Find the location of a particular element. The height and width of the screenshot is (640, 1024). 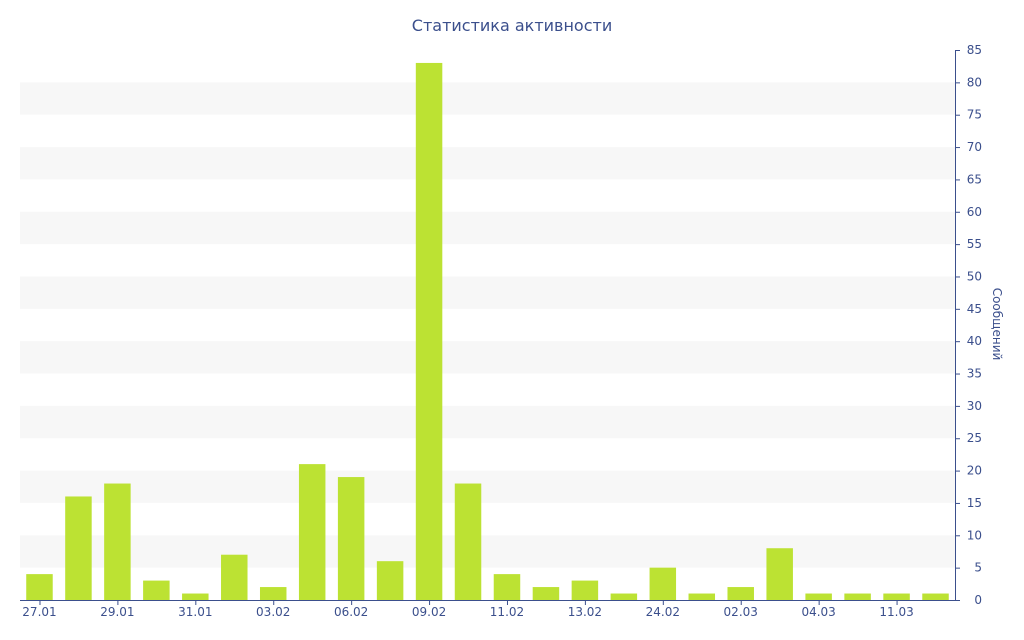

bar-02.03 is located at coordinates (740, 593).